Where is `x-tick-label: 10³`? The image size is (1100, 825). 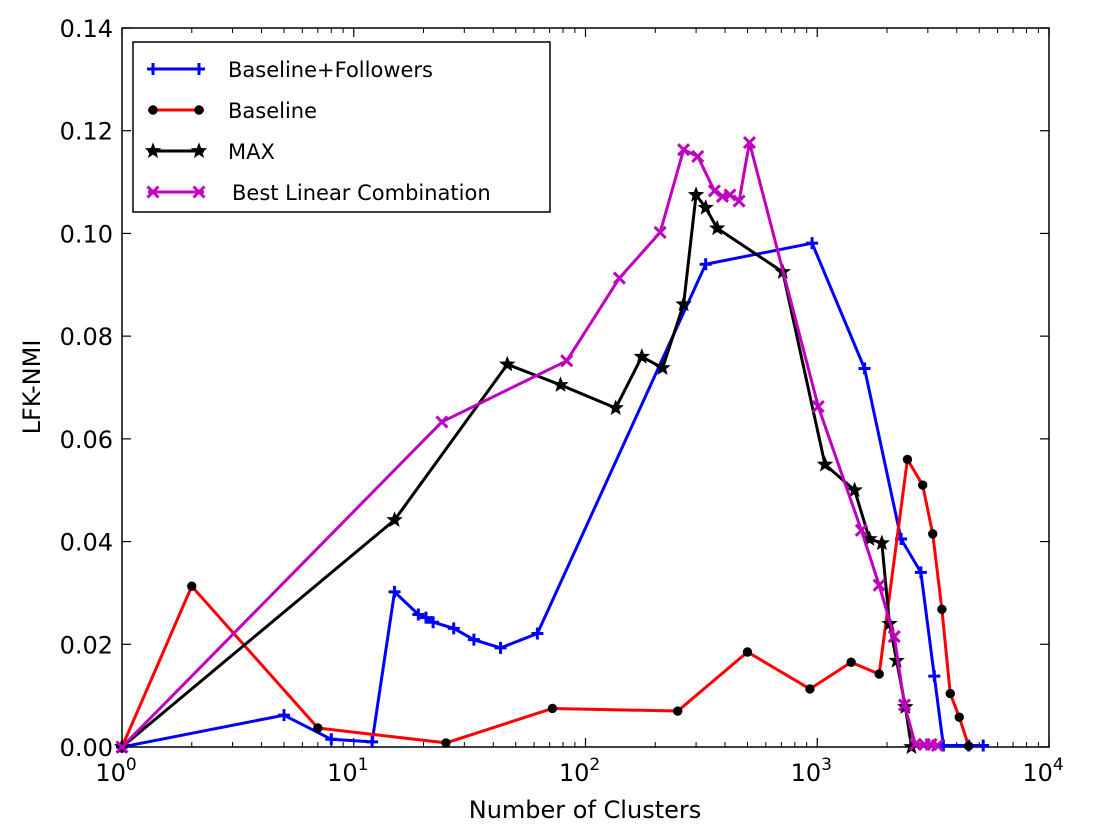 x-tick-label: 10³ is located at coordinates (811, 771).